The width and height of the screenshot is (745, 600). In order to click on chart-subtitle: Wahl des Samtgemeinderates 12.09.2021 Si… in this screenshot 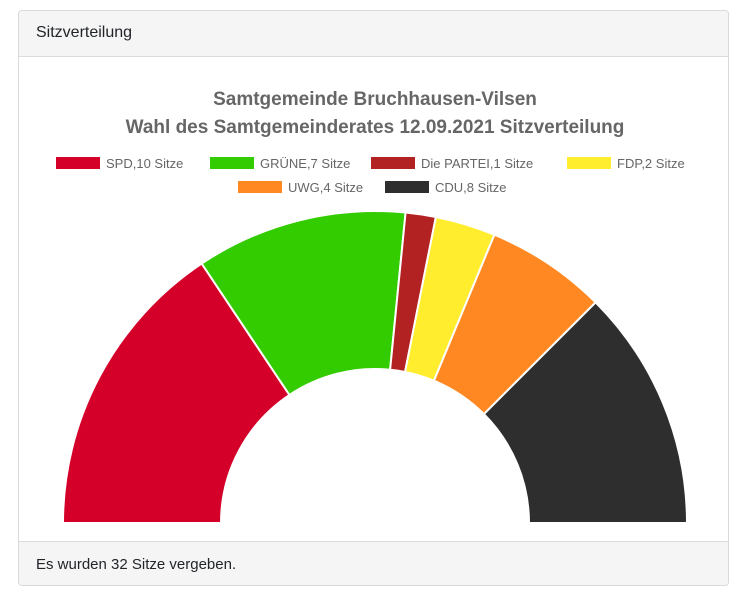, I will do `click(375, 127)`.